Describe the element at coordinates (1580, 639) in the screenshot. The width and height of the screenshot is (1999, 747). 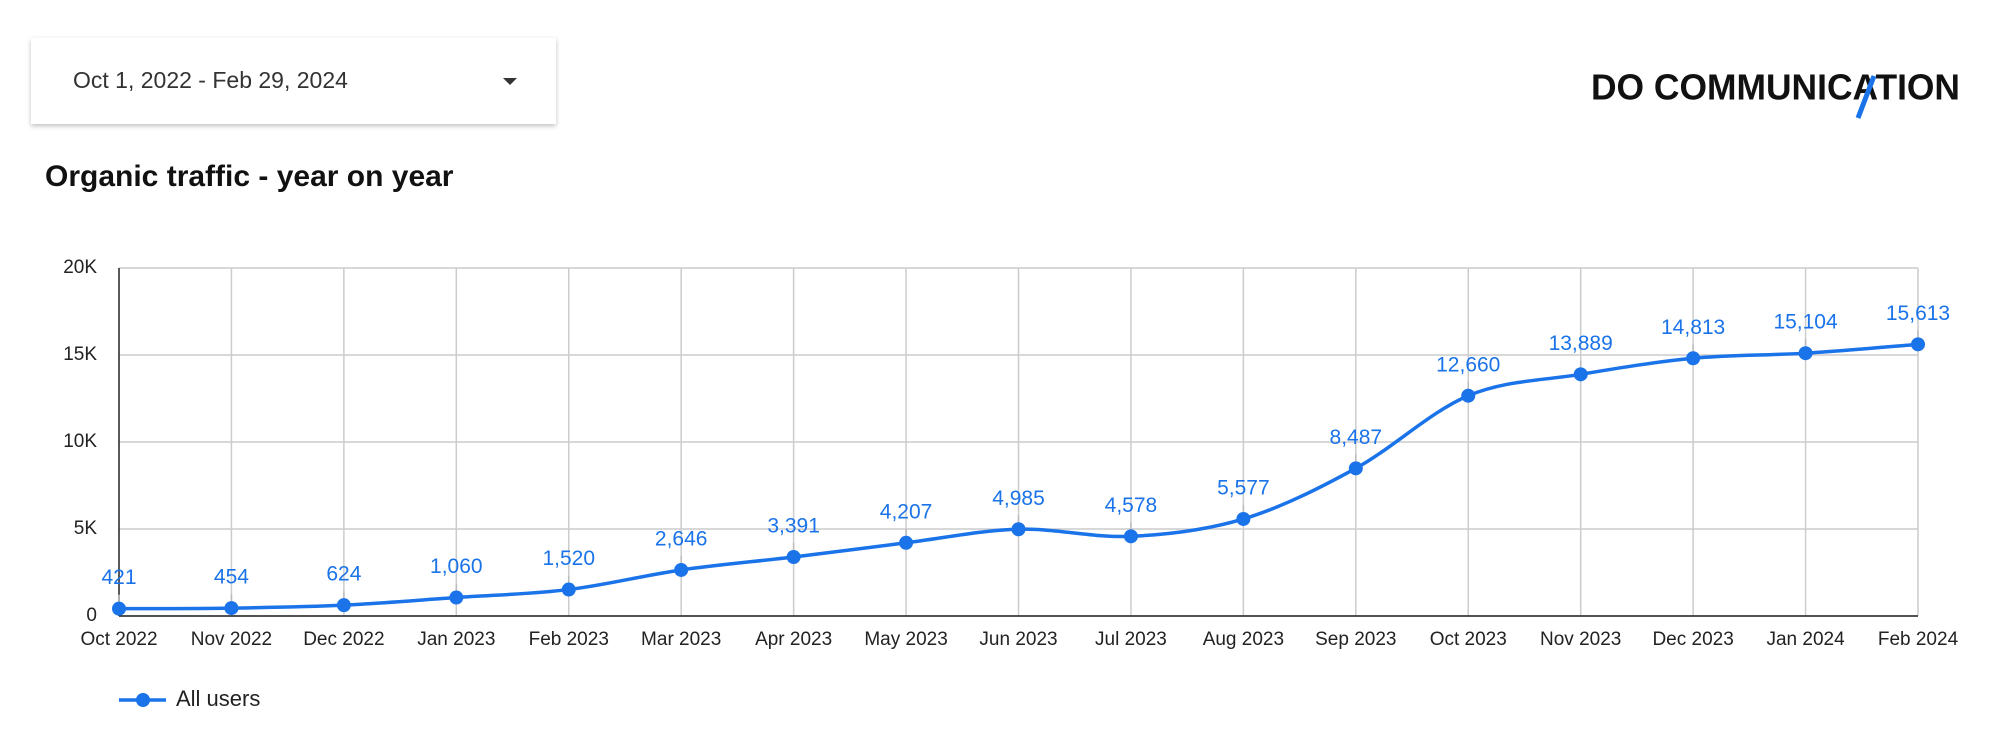
I see `x-tick-label: Nov 2023` at that location.